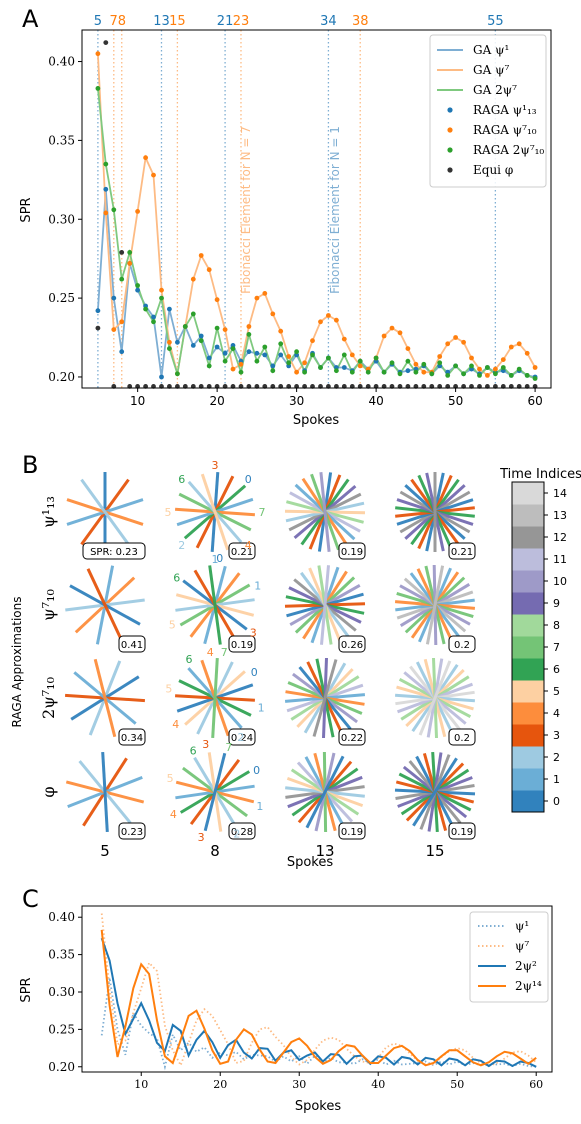  I want to click on index-label-2-2: 1, so click(261, 707).